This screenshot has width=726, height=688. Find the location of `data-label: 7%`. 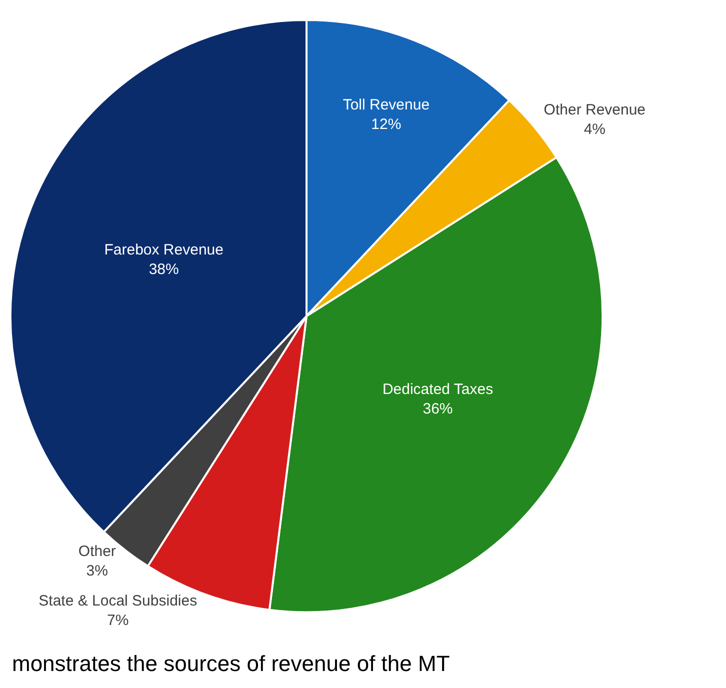

data-label: 7% is located at coordinates (118, 621).